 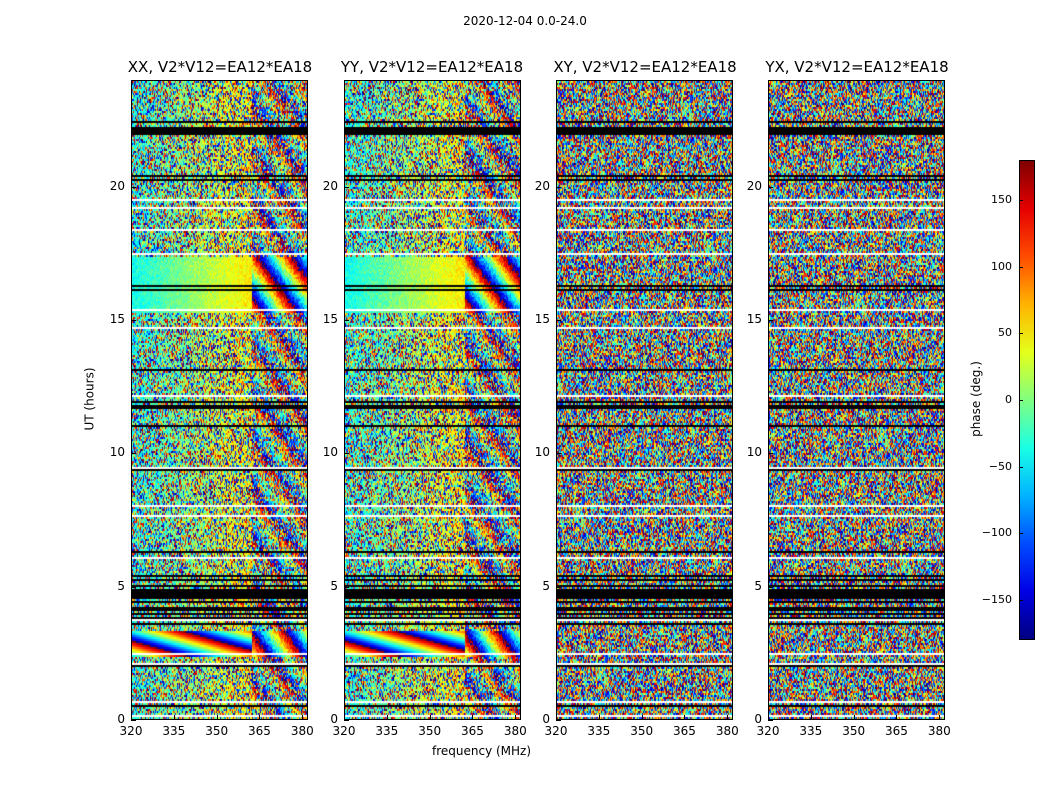 What do you see at coordinates (857, 67) in the screenshot?
I see `panel-title-yx: YX, V2*V12=EA12*EA18` at bounding box center [857, 67].